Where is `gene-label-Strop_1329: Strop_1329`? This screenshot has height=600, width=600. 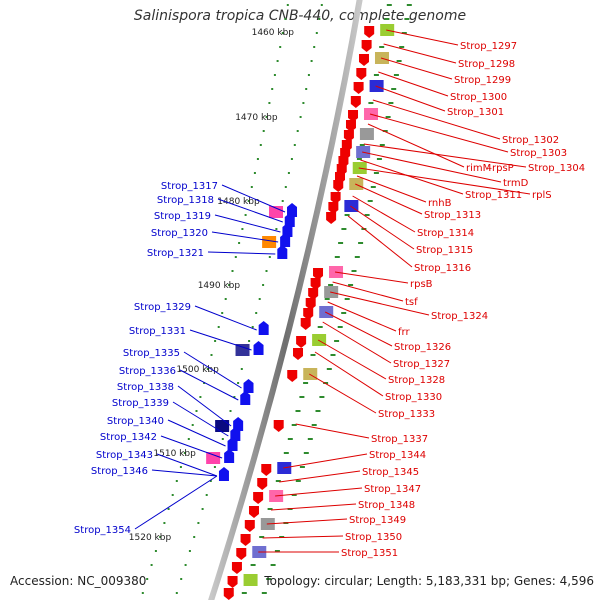
gene-label-Strop_1329: Strop_1329 is located at coordinates (162, 307).